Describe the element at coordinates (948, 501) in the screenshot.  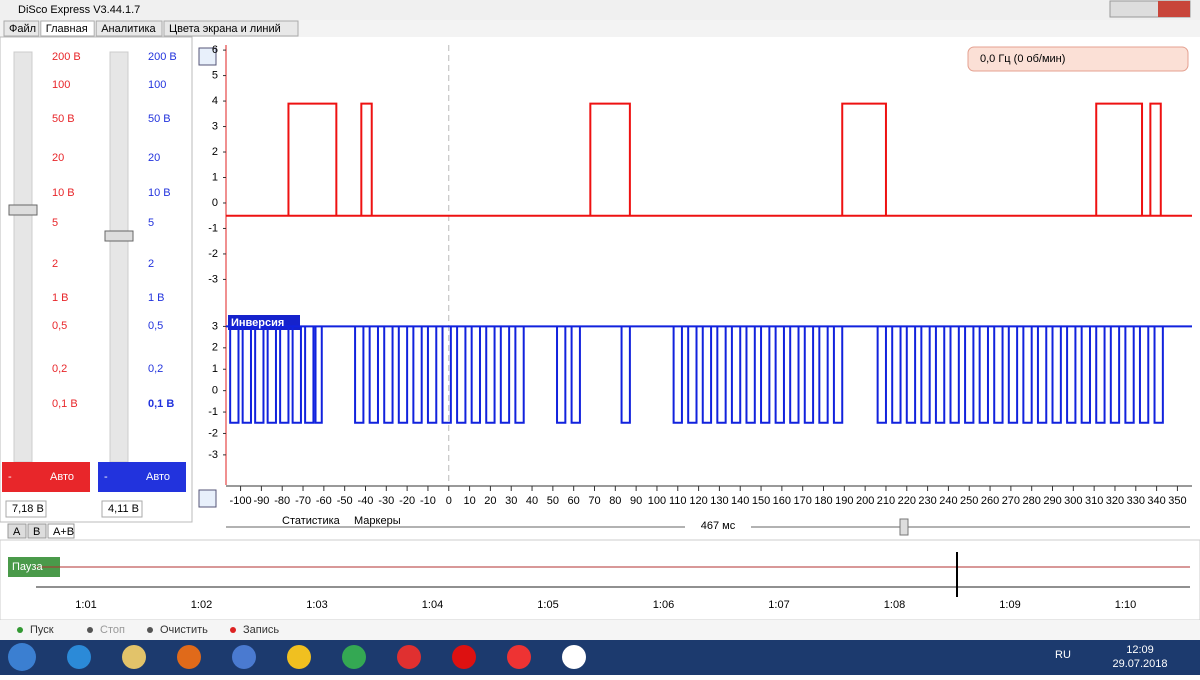
I see `x-tick-label: 240` at that location.